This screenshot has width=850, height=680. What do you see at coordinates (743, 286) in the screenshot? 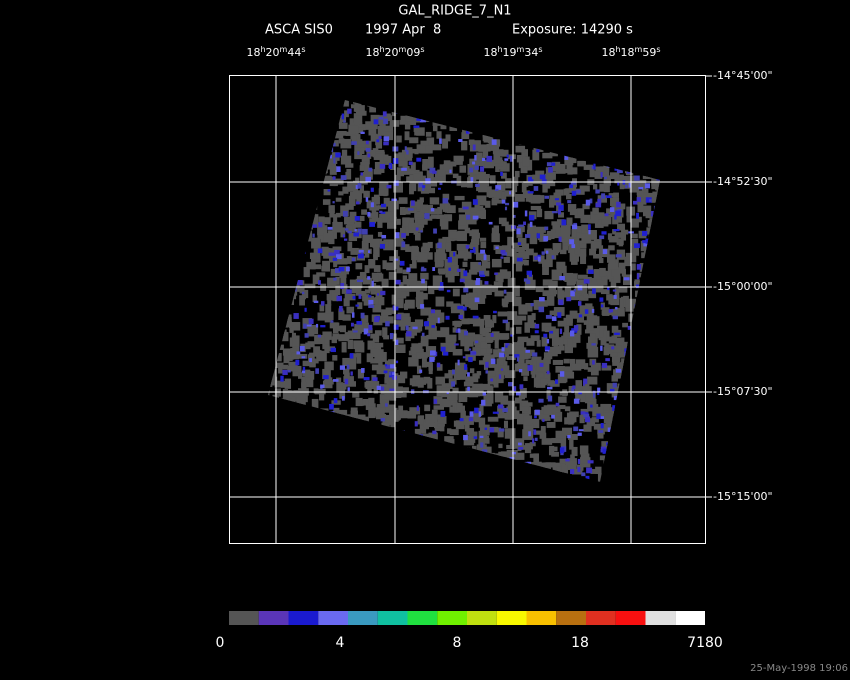
I see `dec-label: -15°00'00"` at bounding box center [743, 286].